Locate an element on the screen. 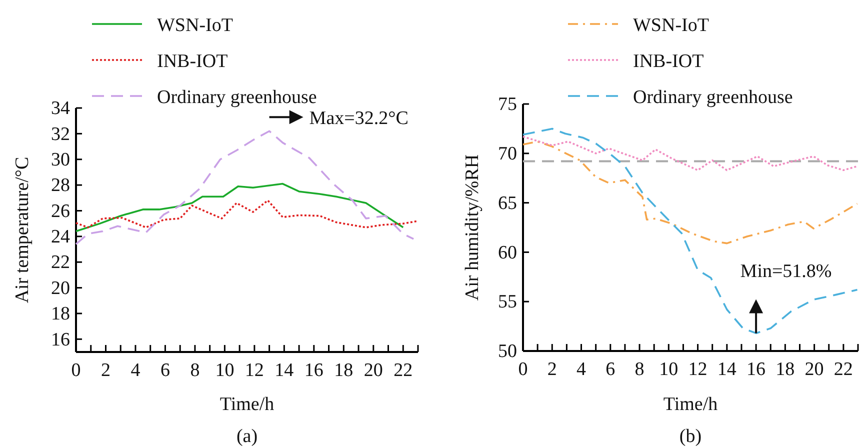 This screenshot has width=861, height=448. annotation: Max=32.2°C is located at coordinates (358, 119).